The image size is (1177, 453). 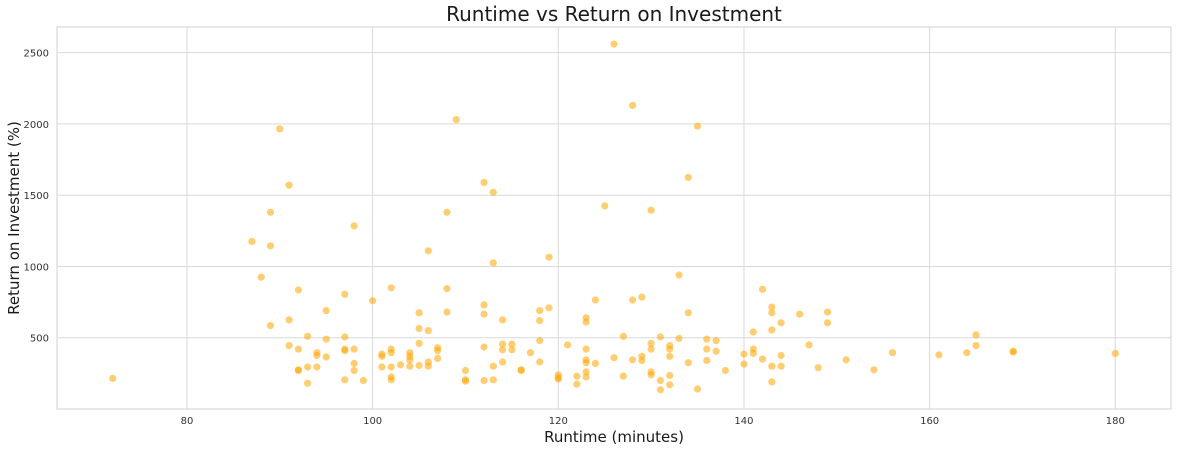 What do you see at coordinates (36, 267) in the screenshot?
I see `y-tick-label: 1000` at bounding box center [36, 267].